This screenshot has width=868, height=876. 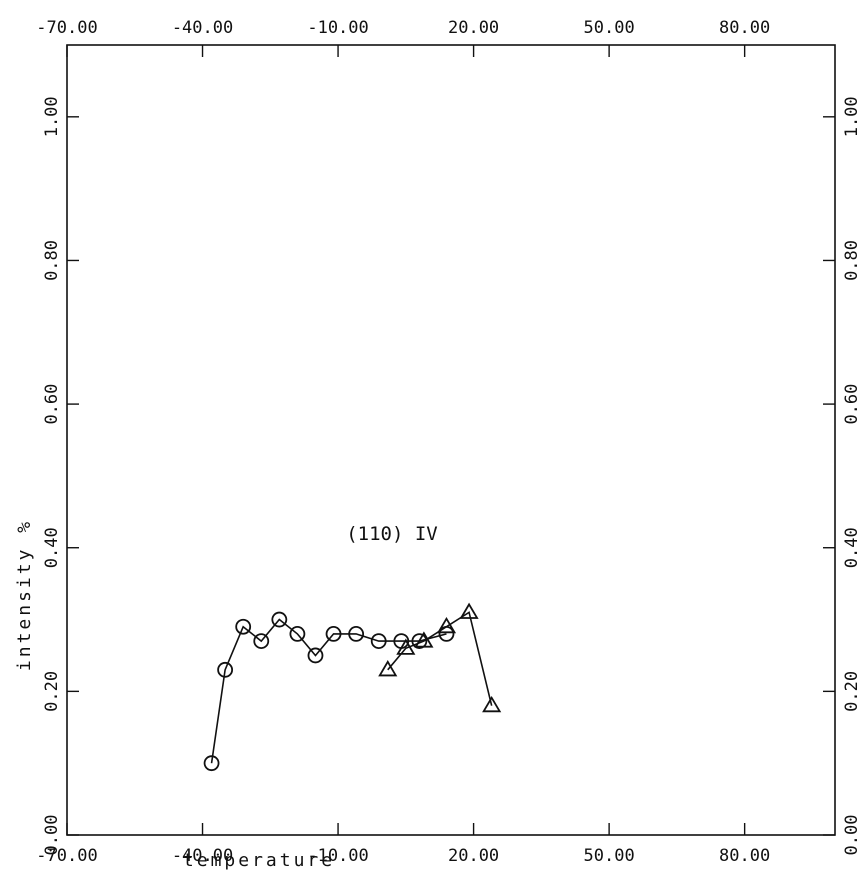 I want to click on series-circle, so click(x=329, y=691).